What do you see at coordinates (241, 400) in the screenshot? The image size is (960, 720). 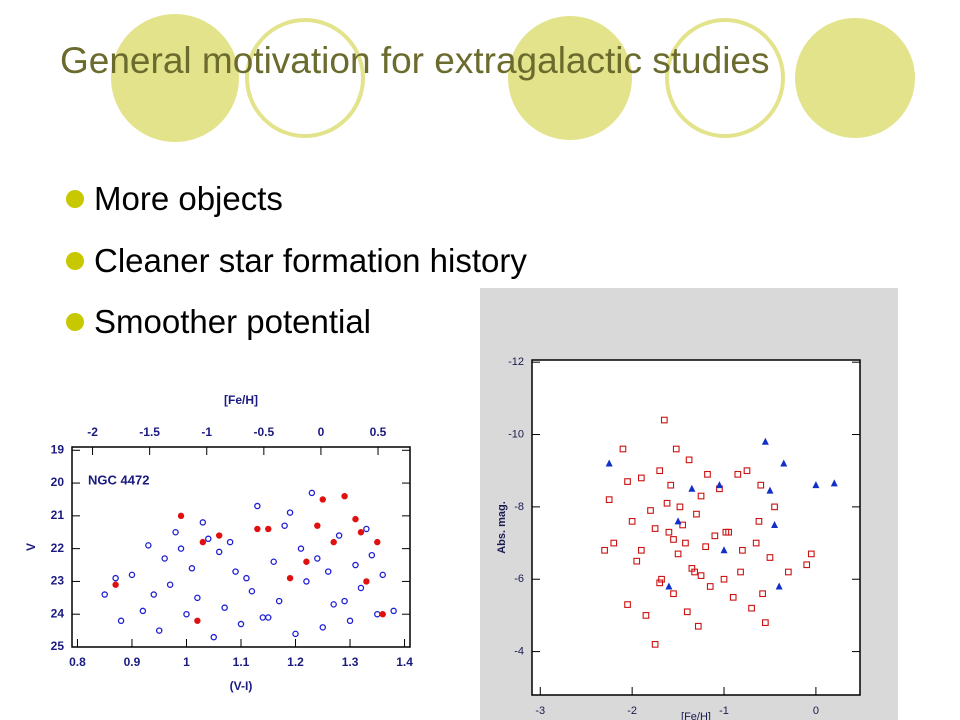 I see `x2-axis-label: [Fe/H]` at bounding box center [241, 400].